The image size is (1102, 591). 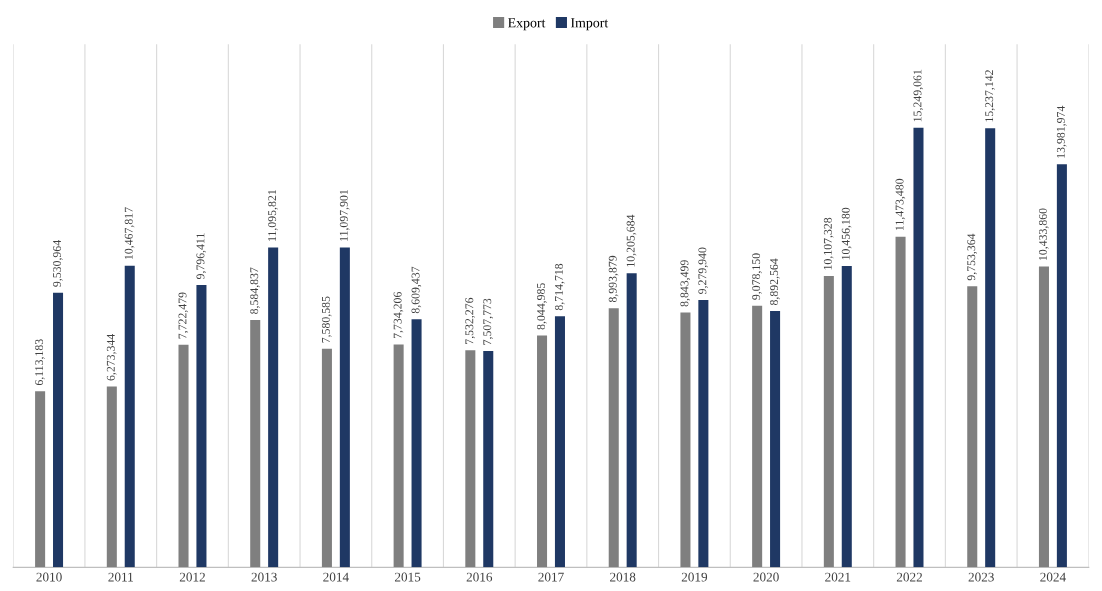 I want to click on x-tick-label: 2010, so click(x=49, y=577).